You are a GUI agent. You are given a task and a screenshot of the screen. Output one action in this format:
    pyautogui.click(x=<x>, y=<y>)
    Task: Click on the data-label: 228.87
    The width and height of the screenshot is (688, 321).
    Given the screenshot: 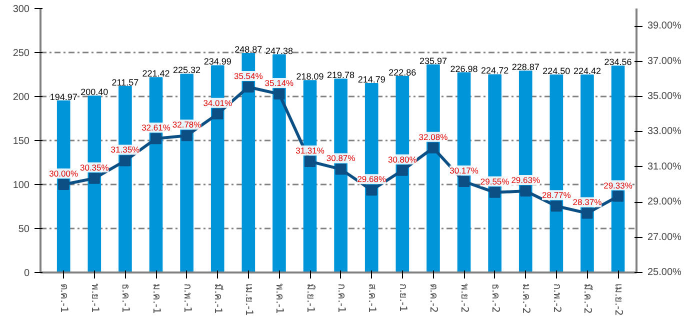 What is the action you would take?
    pyautogui.click(x=526, y=67)
    